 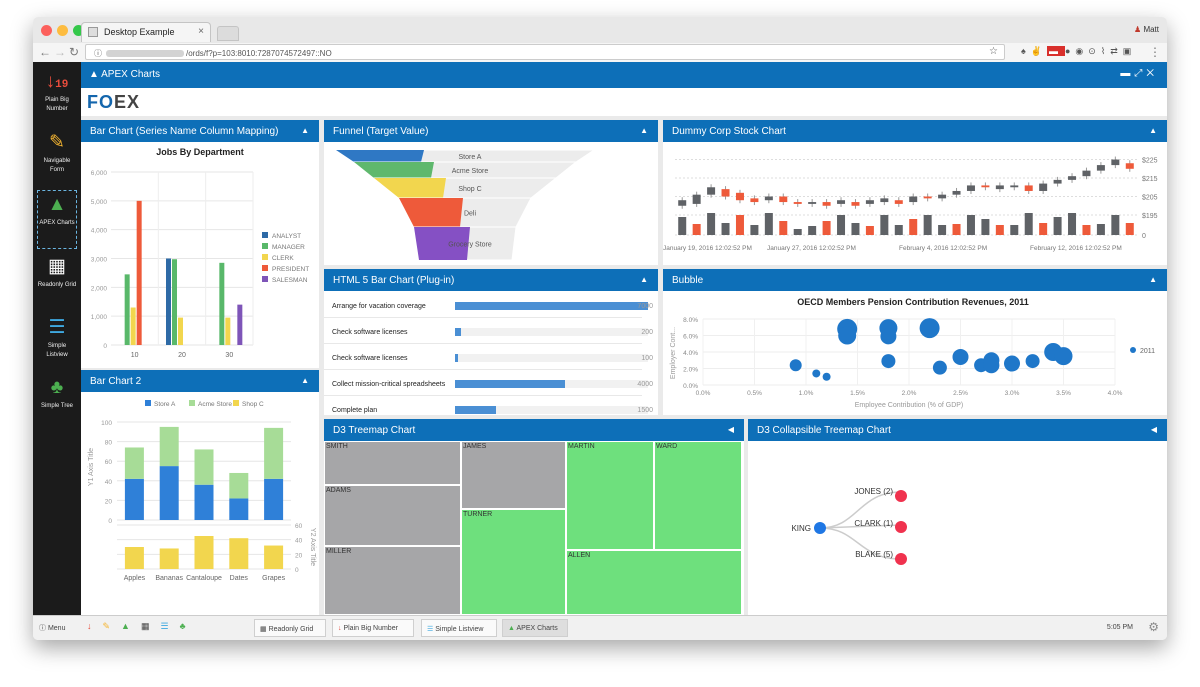 What do you see at coordinates (491, 280) in the screenshot?
I see `panel-header: HTML 5 Bar Chart (Plug-in) ▲` at bounding box center [491, 280].